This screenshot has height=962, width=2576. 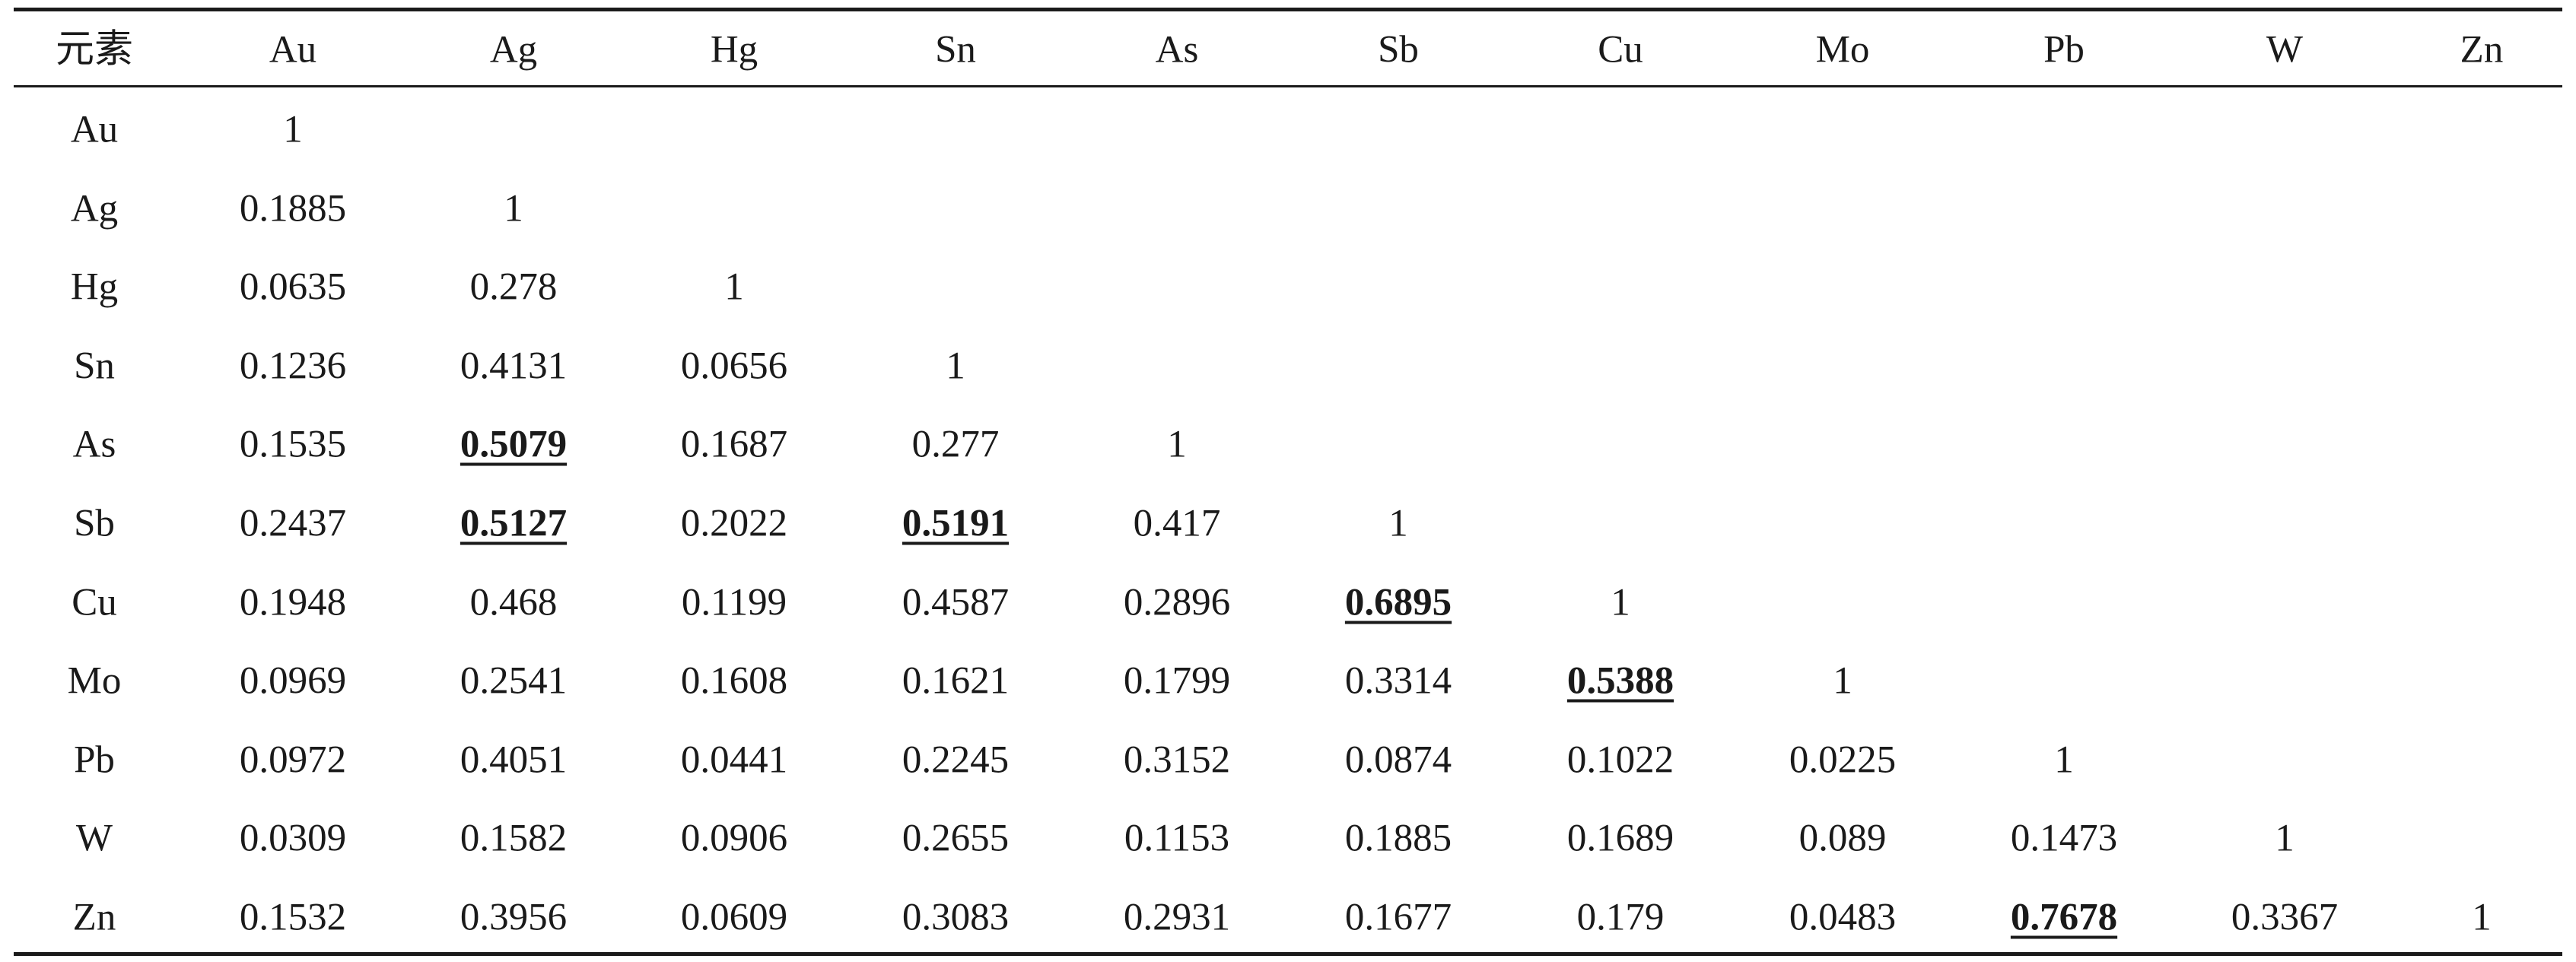 What do you see at coordinates (956, 839) in the screenshot?
I see `cell-w-sn: 0.2655` at bounding box center [956, 839].